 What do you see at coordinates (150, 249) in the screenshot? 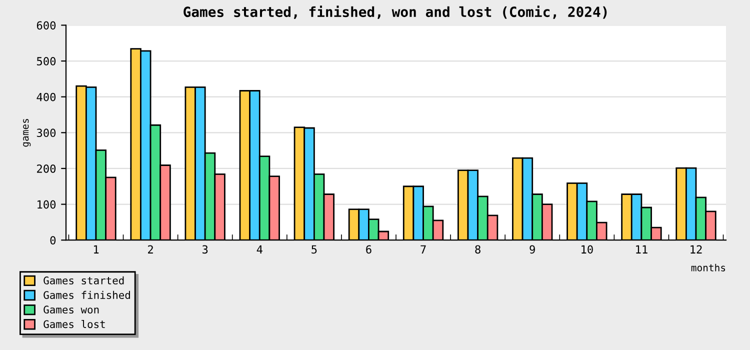
I see `x-tick-label: 2` at bounding box center [150, 249].